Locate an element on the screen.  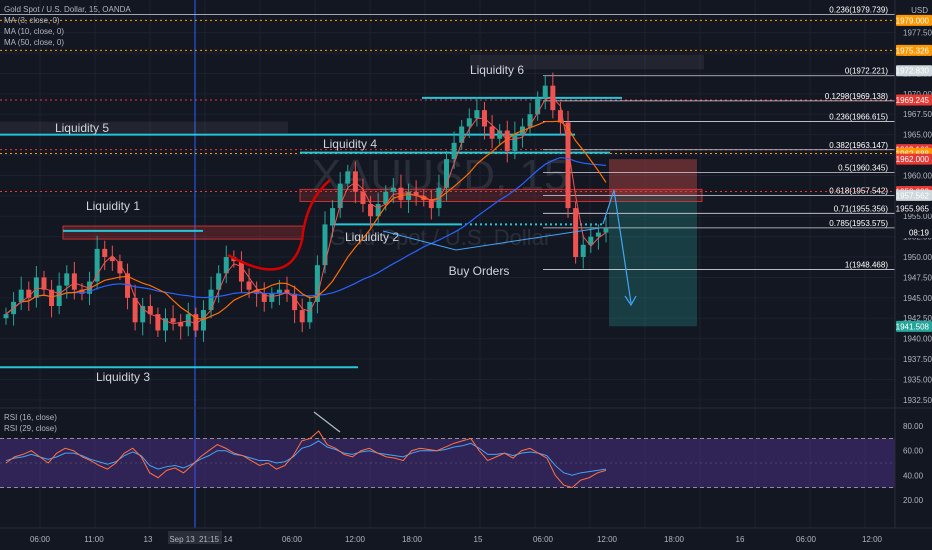
time-axis-label: 14 is located at coordinates (228, 539).